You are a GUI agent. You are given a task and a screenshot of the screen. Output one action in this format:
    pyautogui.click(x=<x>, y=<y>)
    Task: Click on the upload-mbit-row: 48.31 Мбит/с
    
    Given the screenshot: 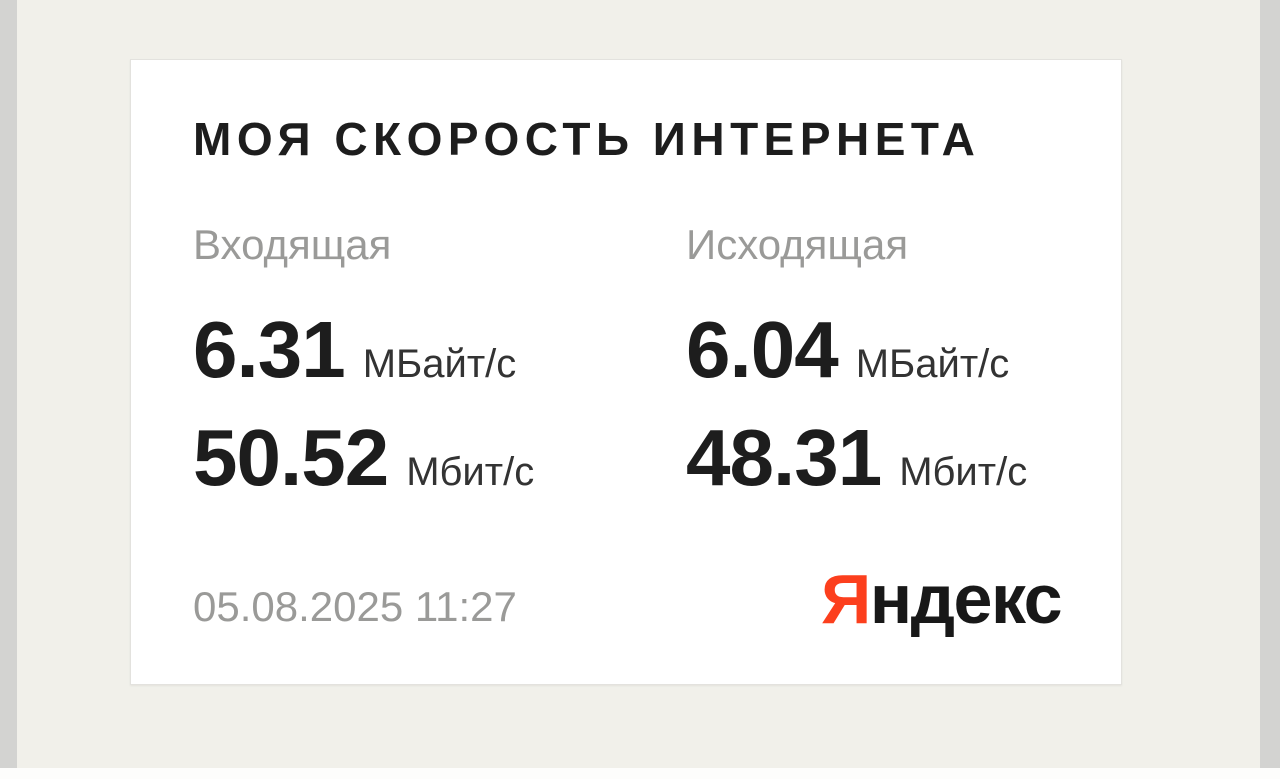 What is the action you would take?
    pyautogui.click(x=873, y=458)
    